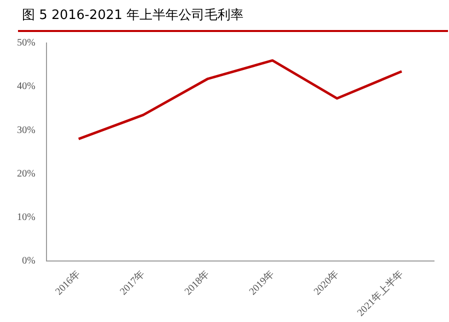 The height and width of the screenshot is (322, 449). Describe the element at coordinates (26, 86) in the screenshot. I see `y-tick-label: 40%` at that location.